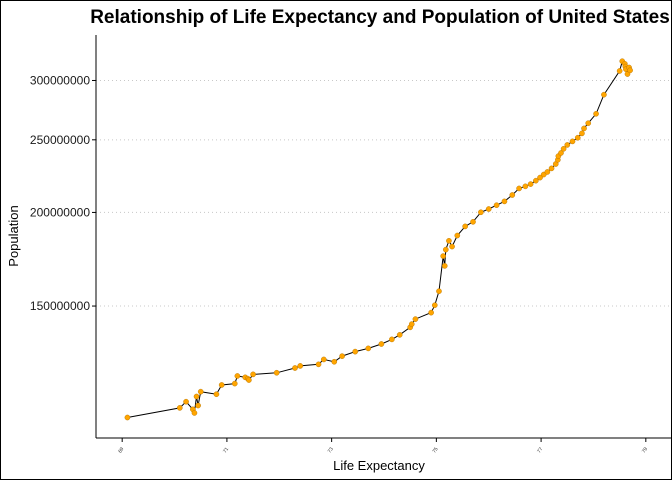 The image size is (672, 480). What do you see at coordinates (60, 80) in the screenshot?
I see `y-tick-label: 300000000` at bounding box center [60, 80].